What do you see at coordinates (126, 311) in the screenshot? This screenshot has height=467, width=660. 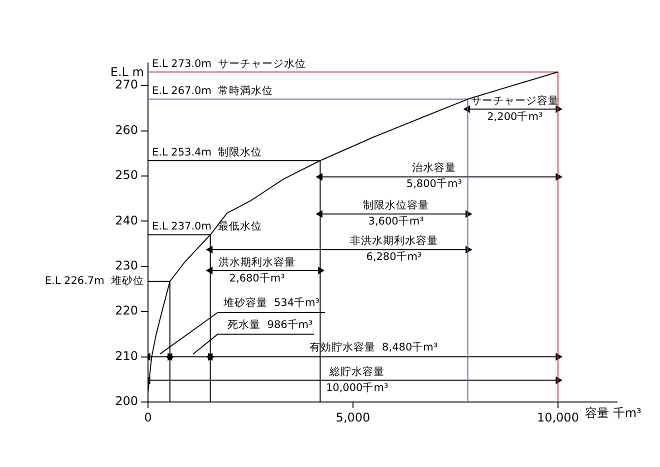 I see `y-tick-label: 220` at bounding box center [126, 311].